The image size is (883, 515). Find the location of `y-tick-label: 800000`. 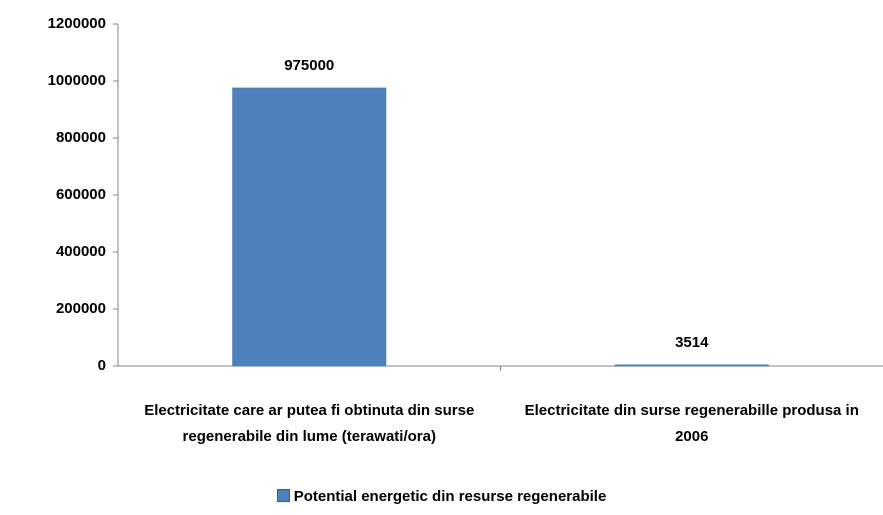

y-tick-label: 800000 is located at coordinates (81, 137).